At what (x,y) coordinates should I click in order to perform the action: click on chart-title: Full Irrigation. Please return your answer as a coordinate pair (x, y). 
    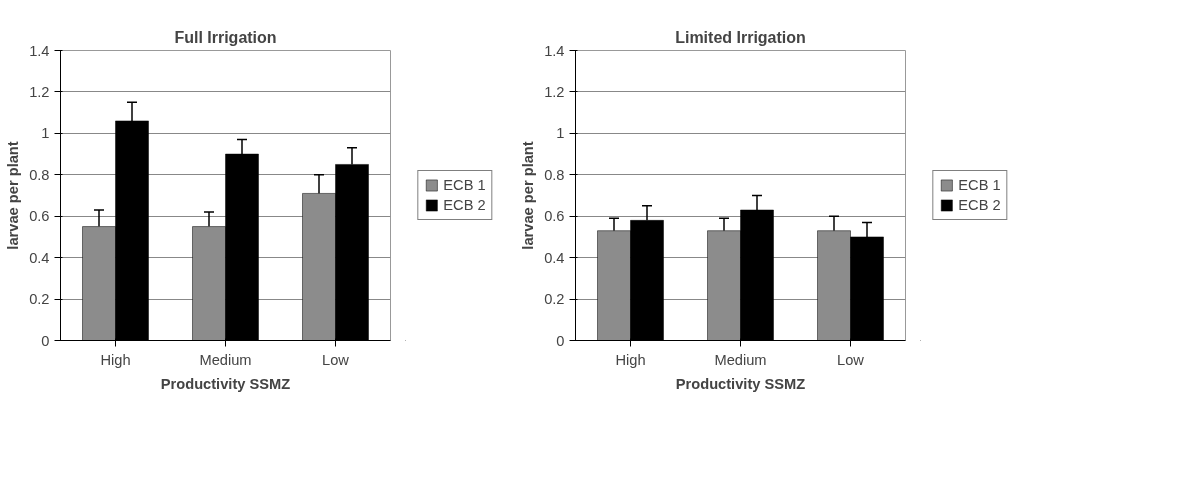
    Looking at the image, I should click on (225, 37).